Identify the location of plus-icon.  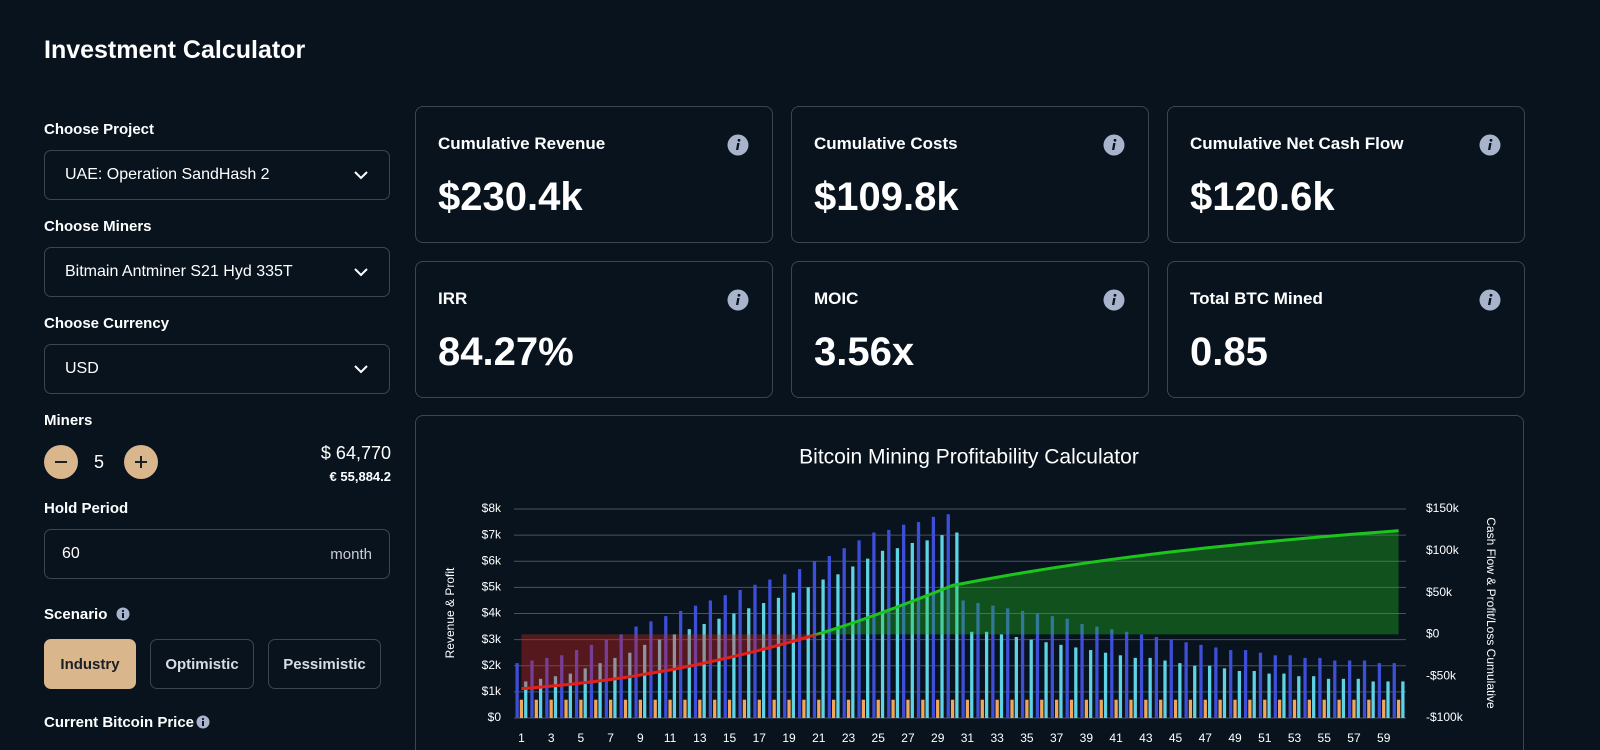
(141, 462).